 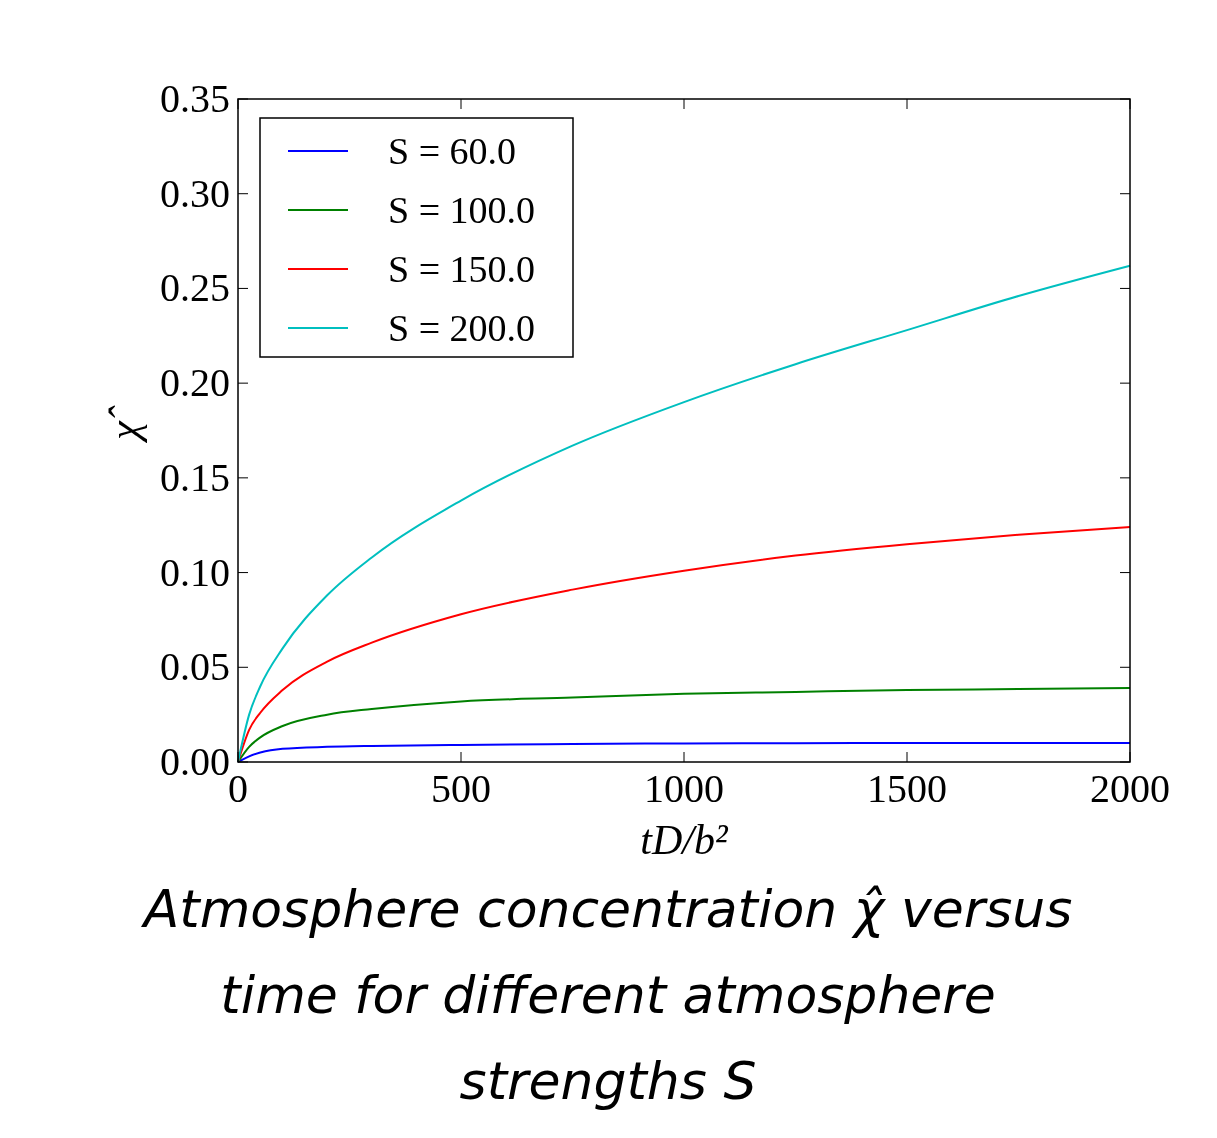 What do you see at coordinates (195, 667) in the screenshot?
I see `y-tick-label: 0.05` at bounding box center [195, 667].